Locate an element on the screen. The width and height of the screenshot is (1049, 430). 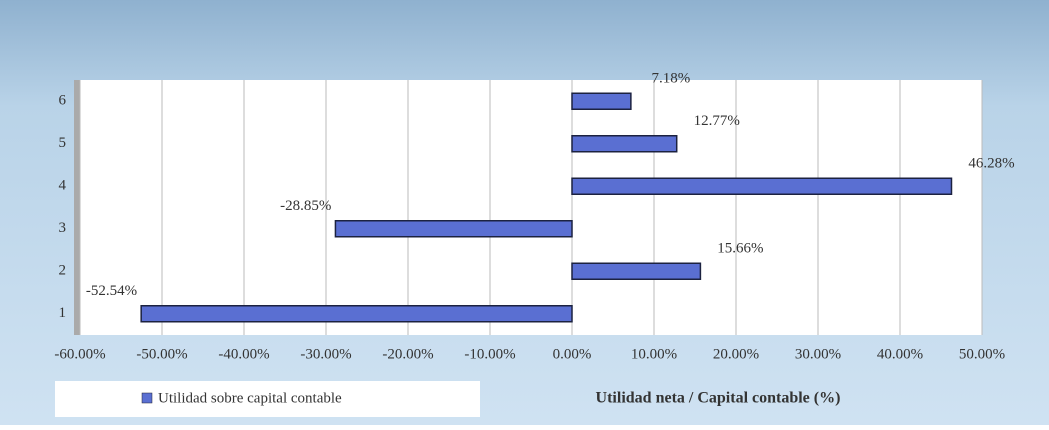
x-tick-label: -40.00% is located at coordinates (243, 354).